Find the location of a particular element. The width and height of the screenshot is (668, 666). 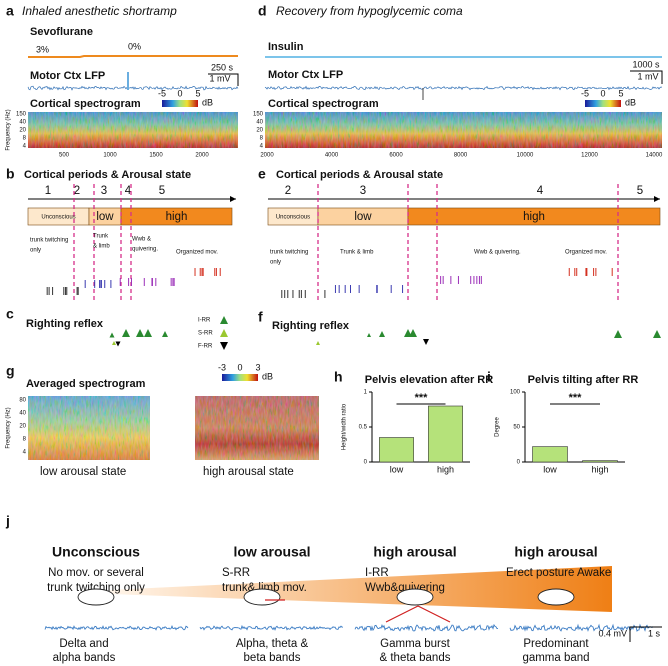

panel-label: d is located at coordinates (262, 11).